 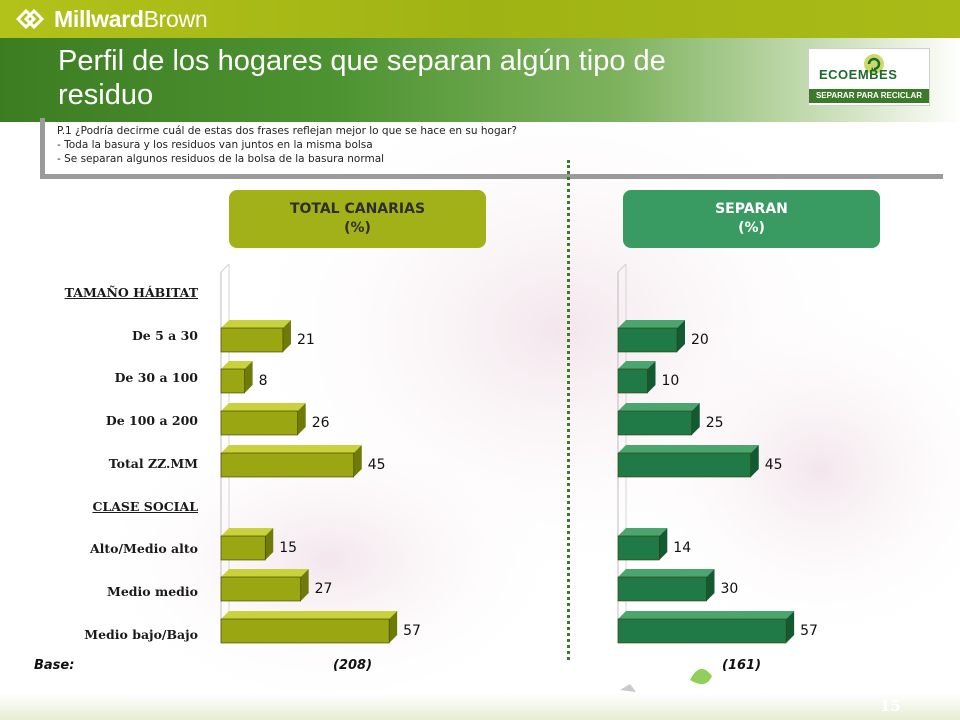 I want to click on right-value-label: 10, so click(x=671, y=381).